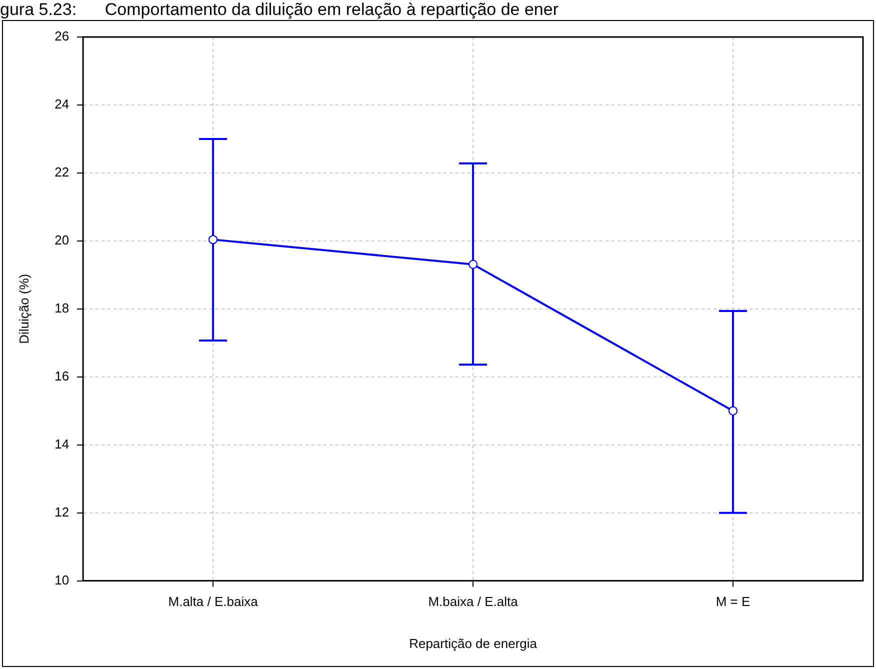 Image resolution: width=876 pixels, height=669 pixels. What do you see at coordinates (279, 9) in the screenshot?
I see `chart-title: gura 5.23: Comportamento da diluição em relação à repartição de ener` at bounding box center [279, 9].